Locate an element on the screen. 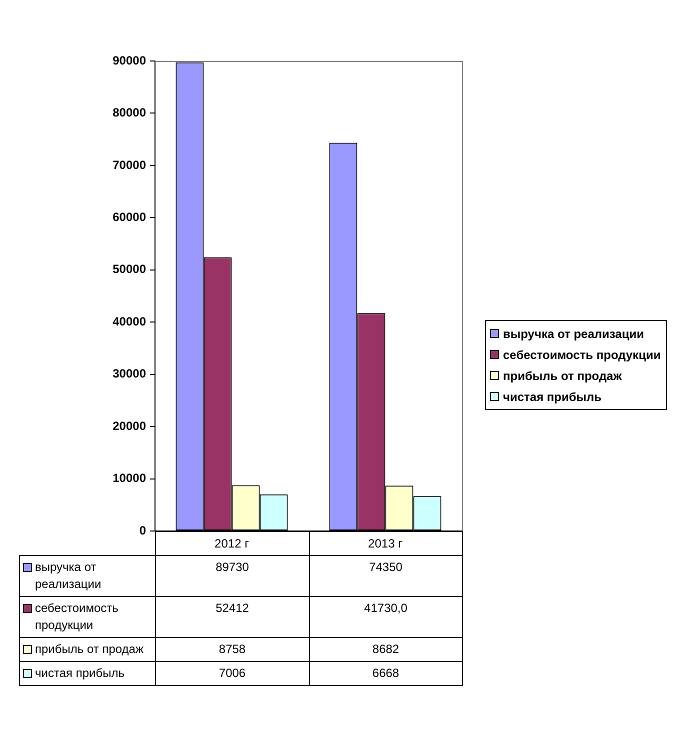  y-tick-label: 30000 is located at coordinates (129, 373).